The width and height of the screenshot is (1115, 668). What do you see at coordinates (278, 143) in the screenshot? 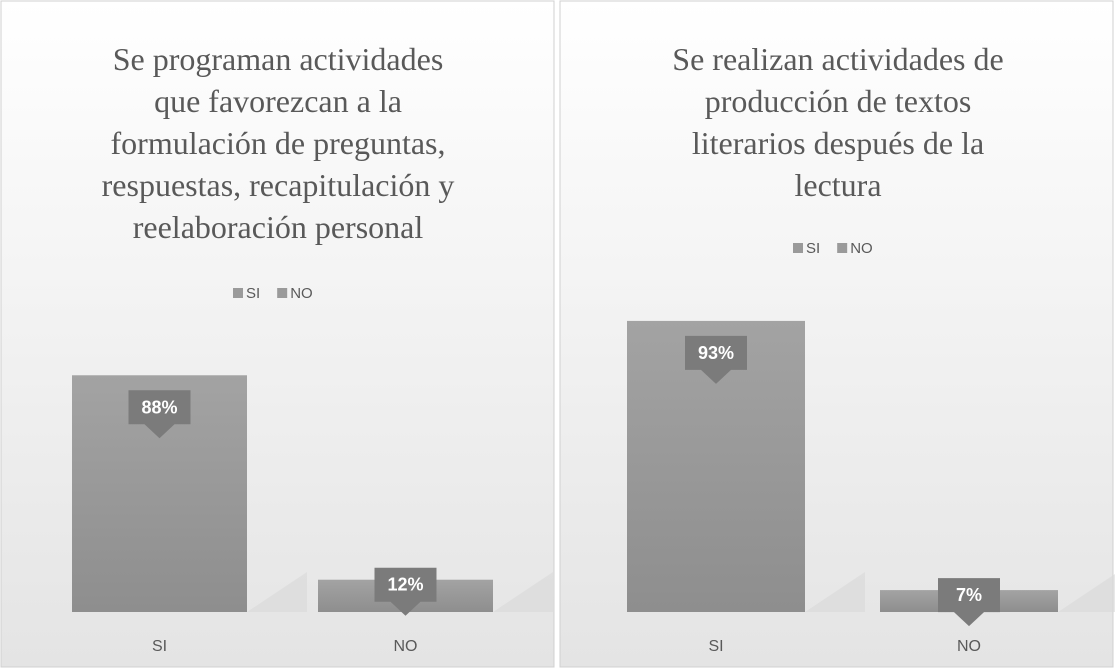
I see `chart-title: formulación de preguntas,` at bounding box center [278, 143].